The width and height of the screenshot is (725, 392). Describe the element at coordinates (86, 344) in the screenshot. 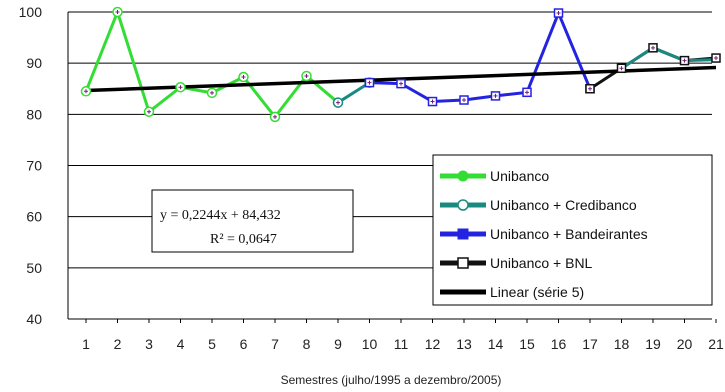

I see `x-tick-label: 1` at that location.